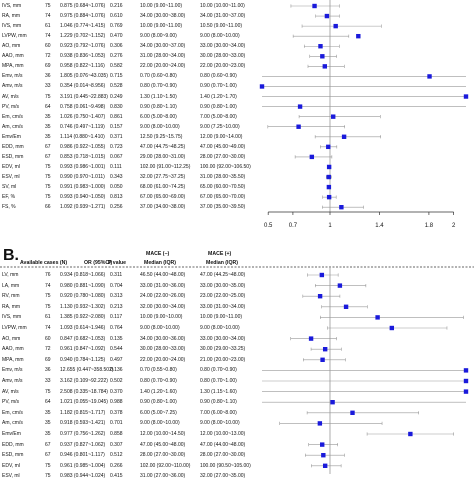  I want to click on row-label: AO, mm, so click(11, 338).